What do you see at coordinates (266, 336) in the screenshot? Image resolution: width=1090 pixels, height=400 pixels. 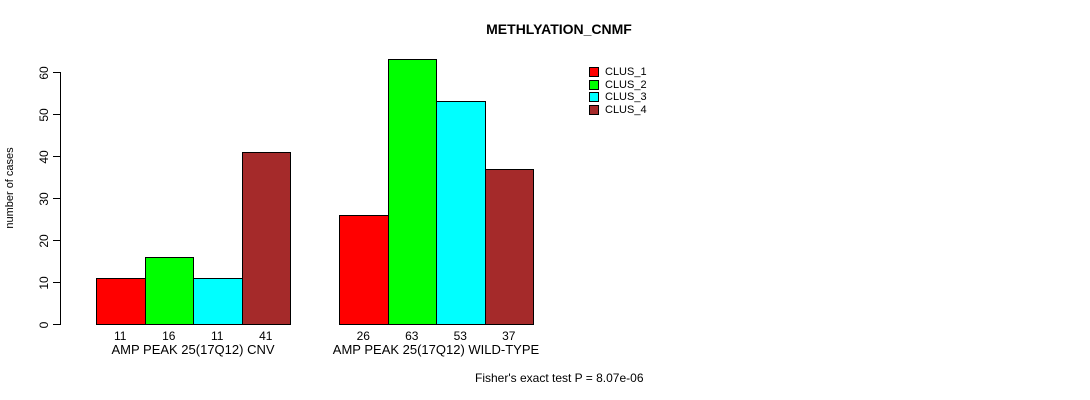 I see `bar-value-label: 41` at bounding box center [266, 336].